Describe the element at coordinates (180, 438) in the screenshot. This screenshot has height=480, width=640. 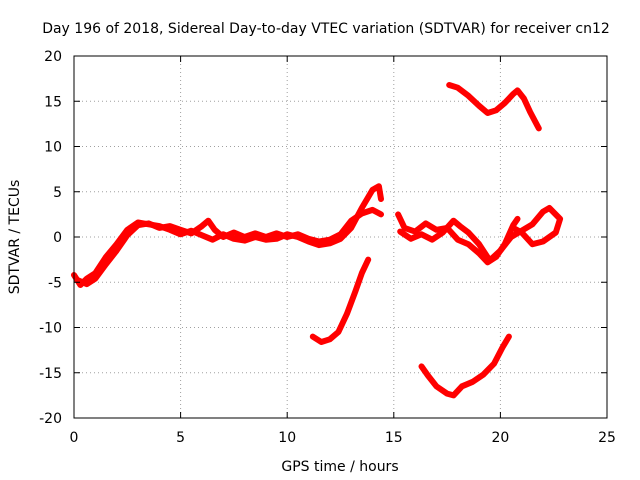
I see `x-tick-label: 5` at that location.